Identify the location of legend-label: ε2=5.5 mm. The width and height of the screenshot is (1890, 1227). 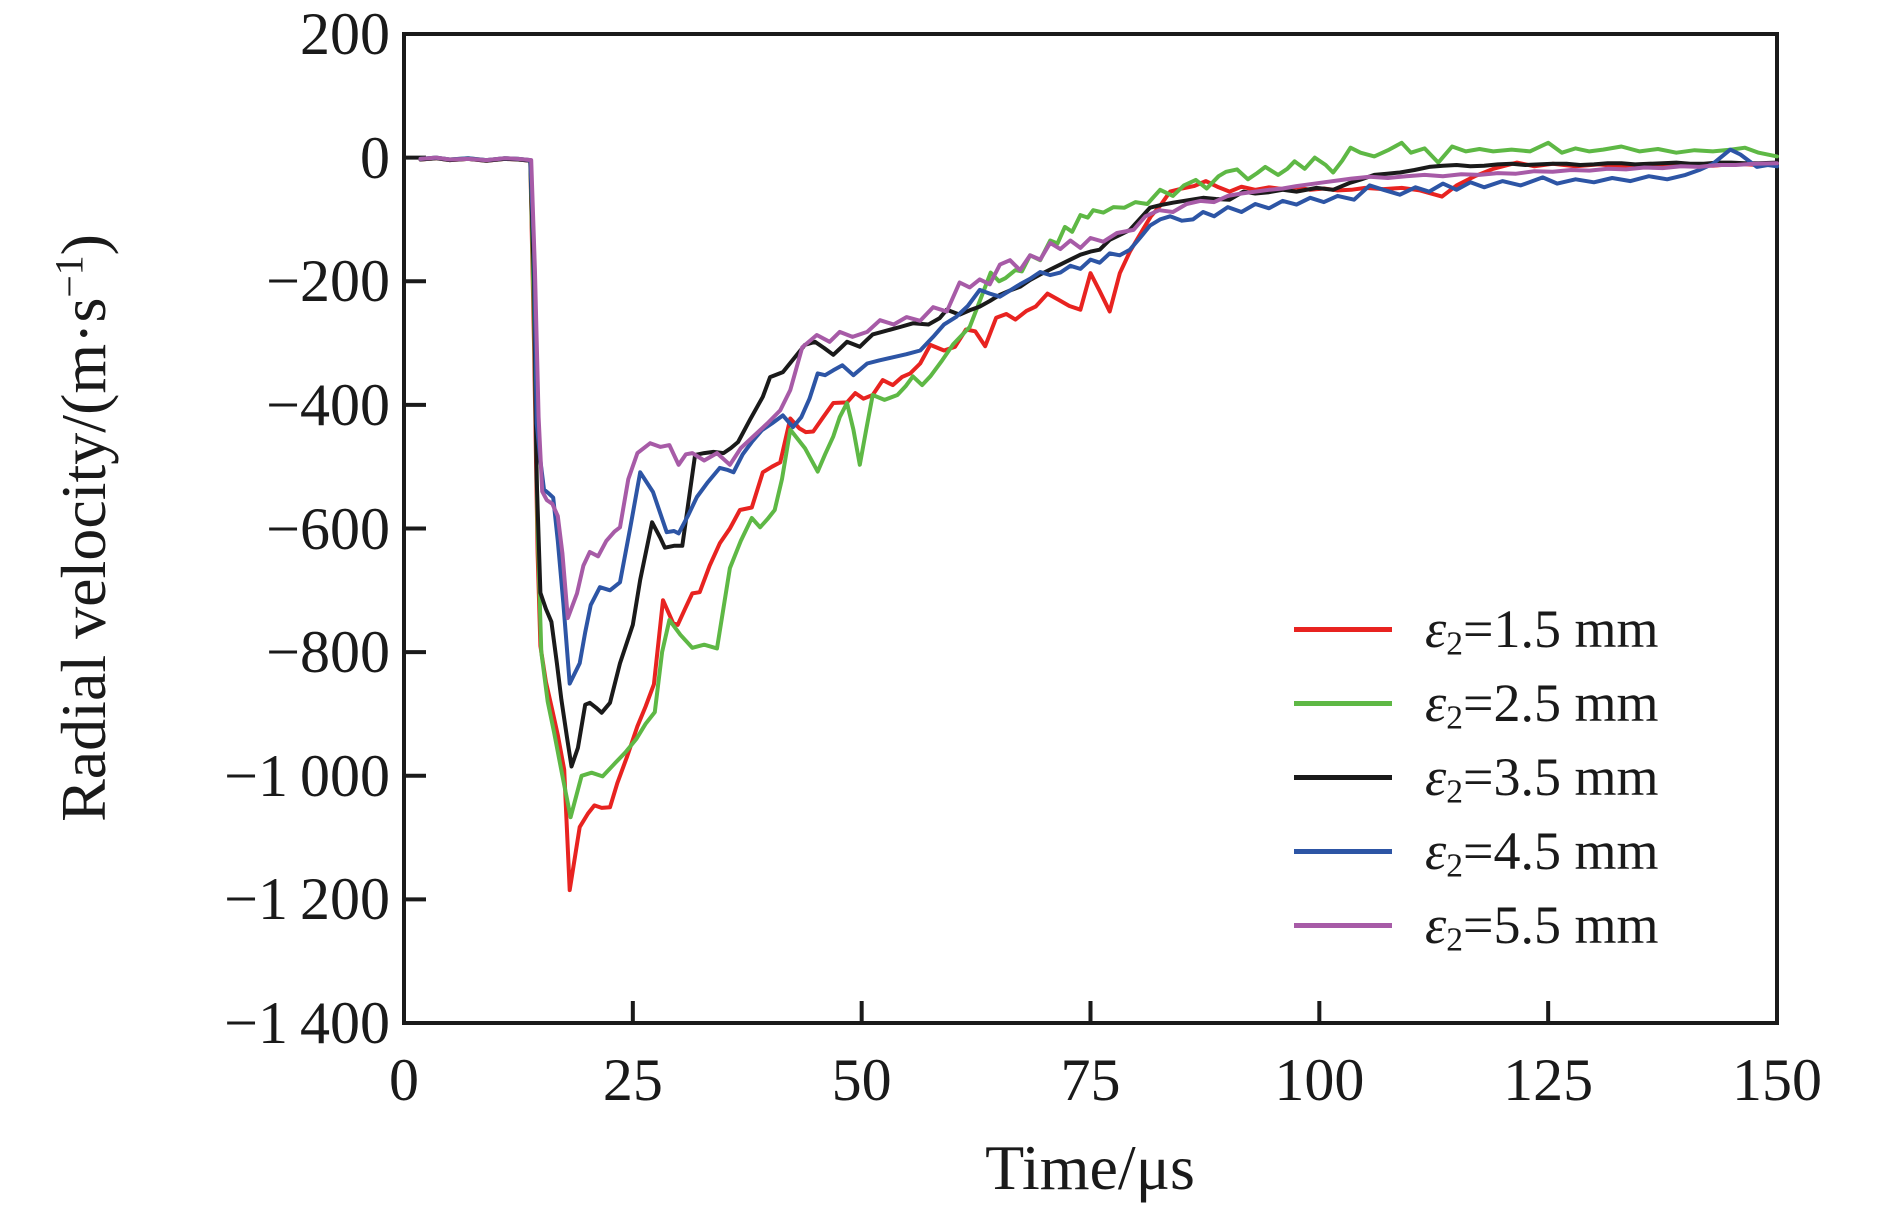
(1542, 926).